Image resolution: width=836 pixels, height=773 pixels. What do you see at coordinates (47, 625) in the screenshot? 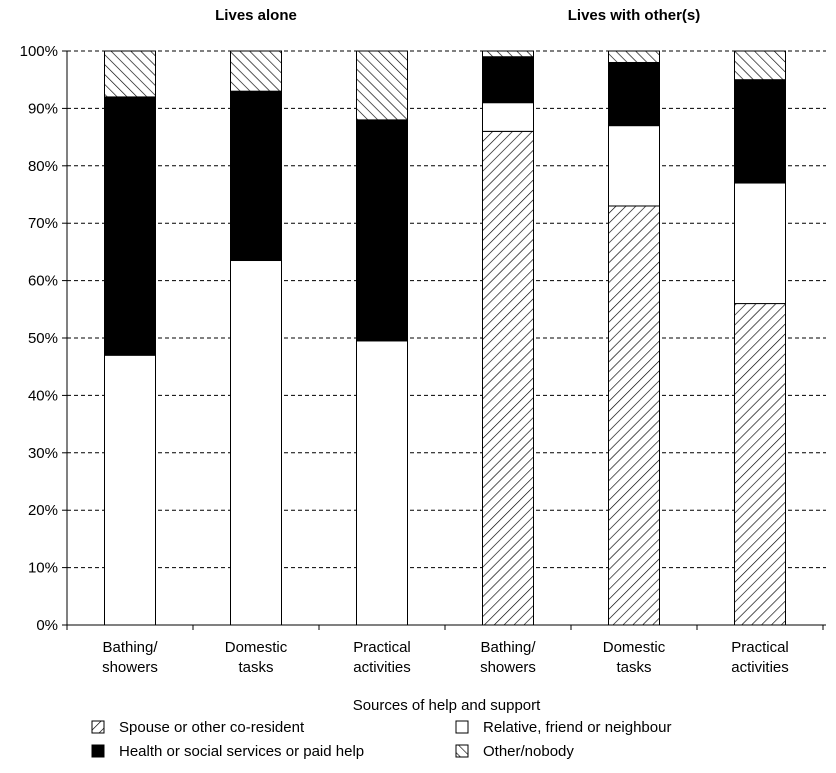
I see `y-tick-label: 0%` at bounding box center [47, 625].